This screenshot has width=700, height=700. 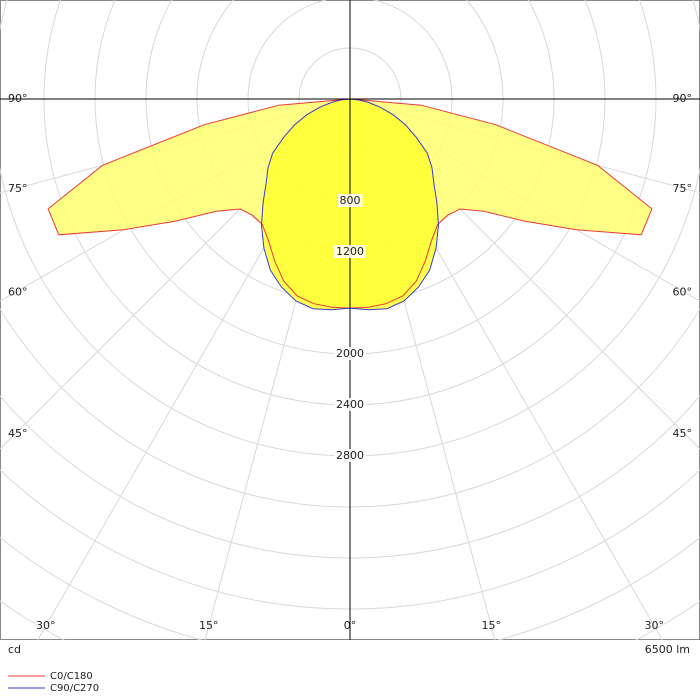 I want to click on r-tick-label: 1200, so click(x=350, y=251).